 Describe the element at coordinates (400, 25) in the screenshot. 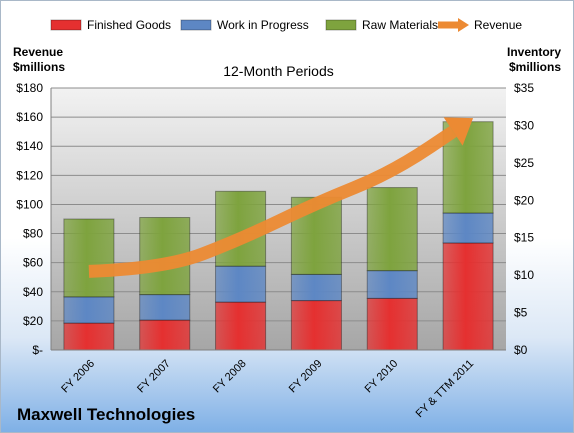

I see `legend-label: Raw Materials` at that location.